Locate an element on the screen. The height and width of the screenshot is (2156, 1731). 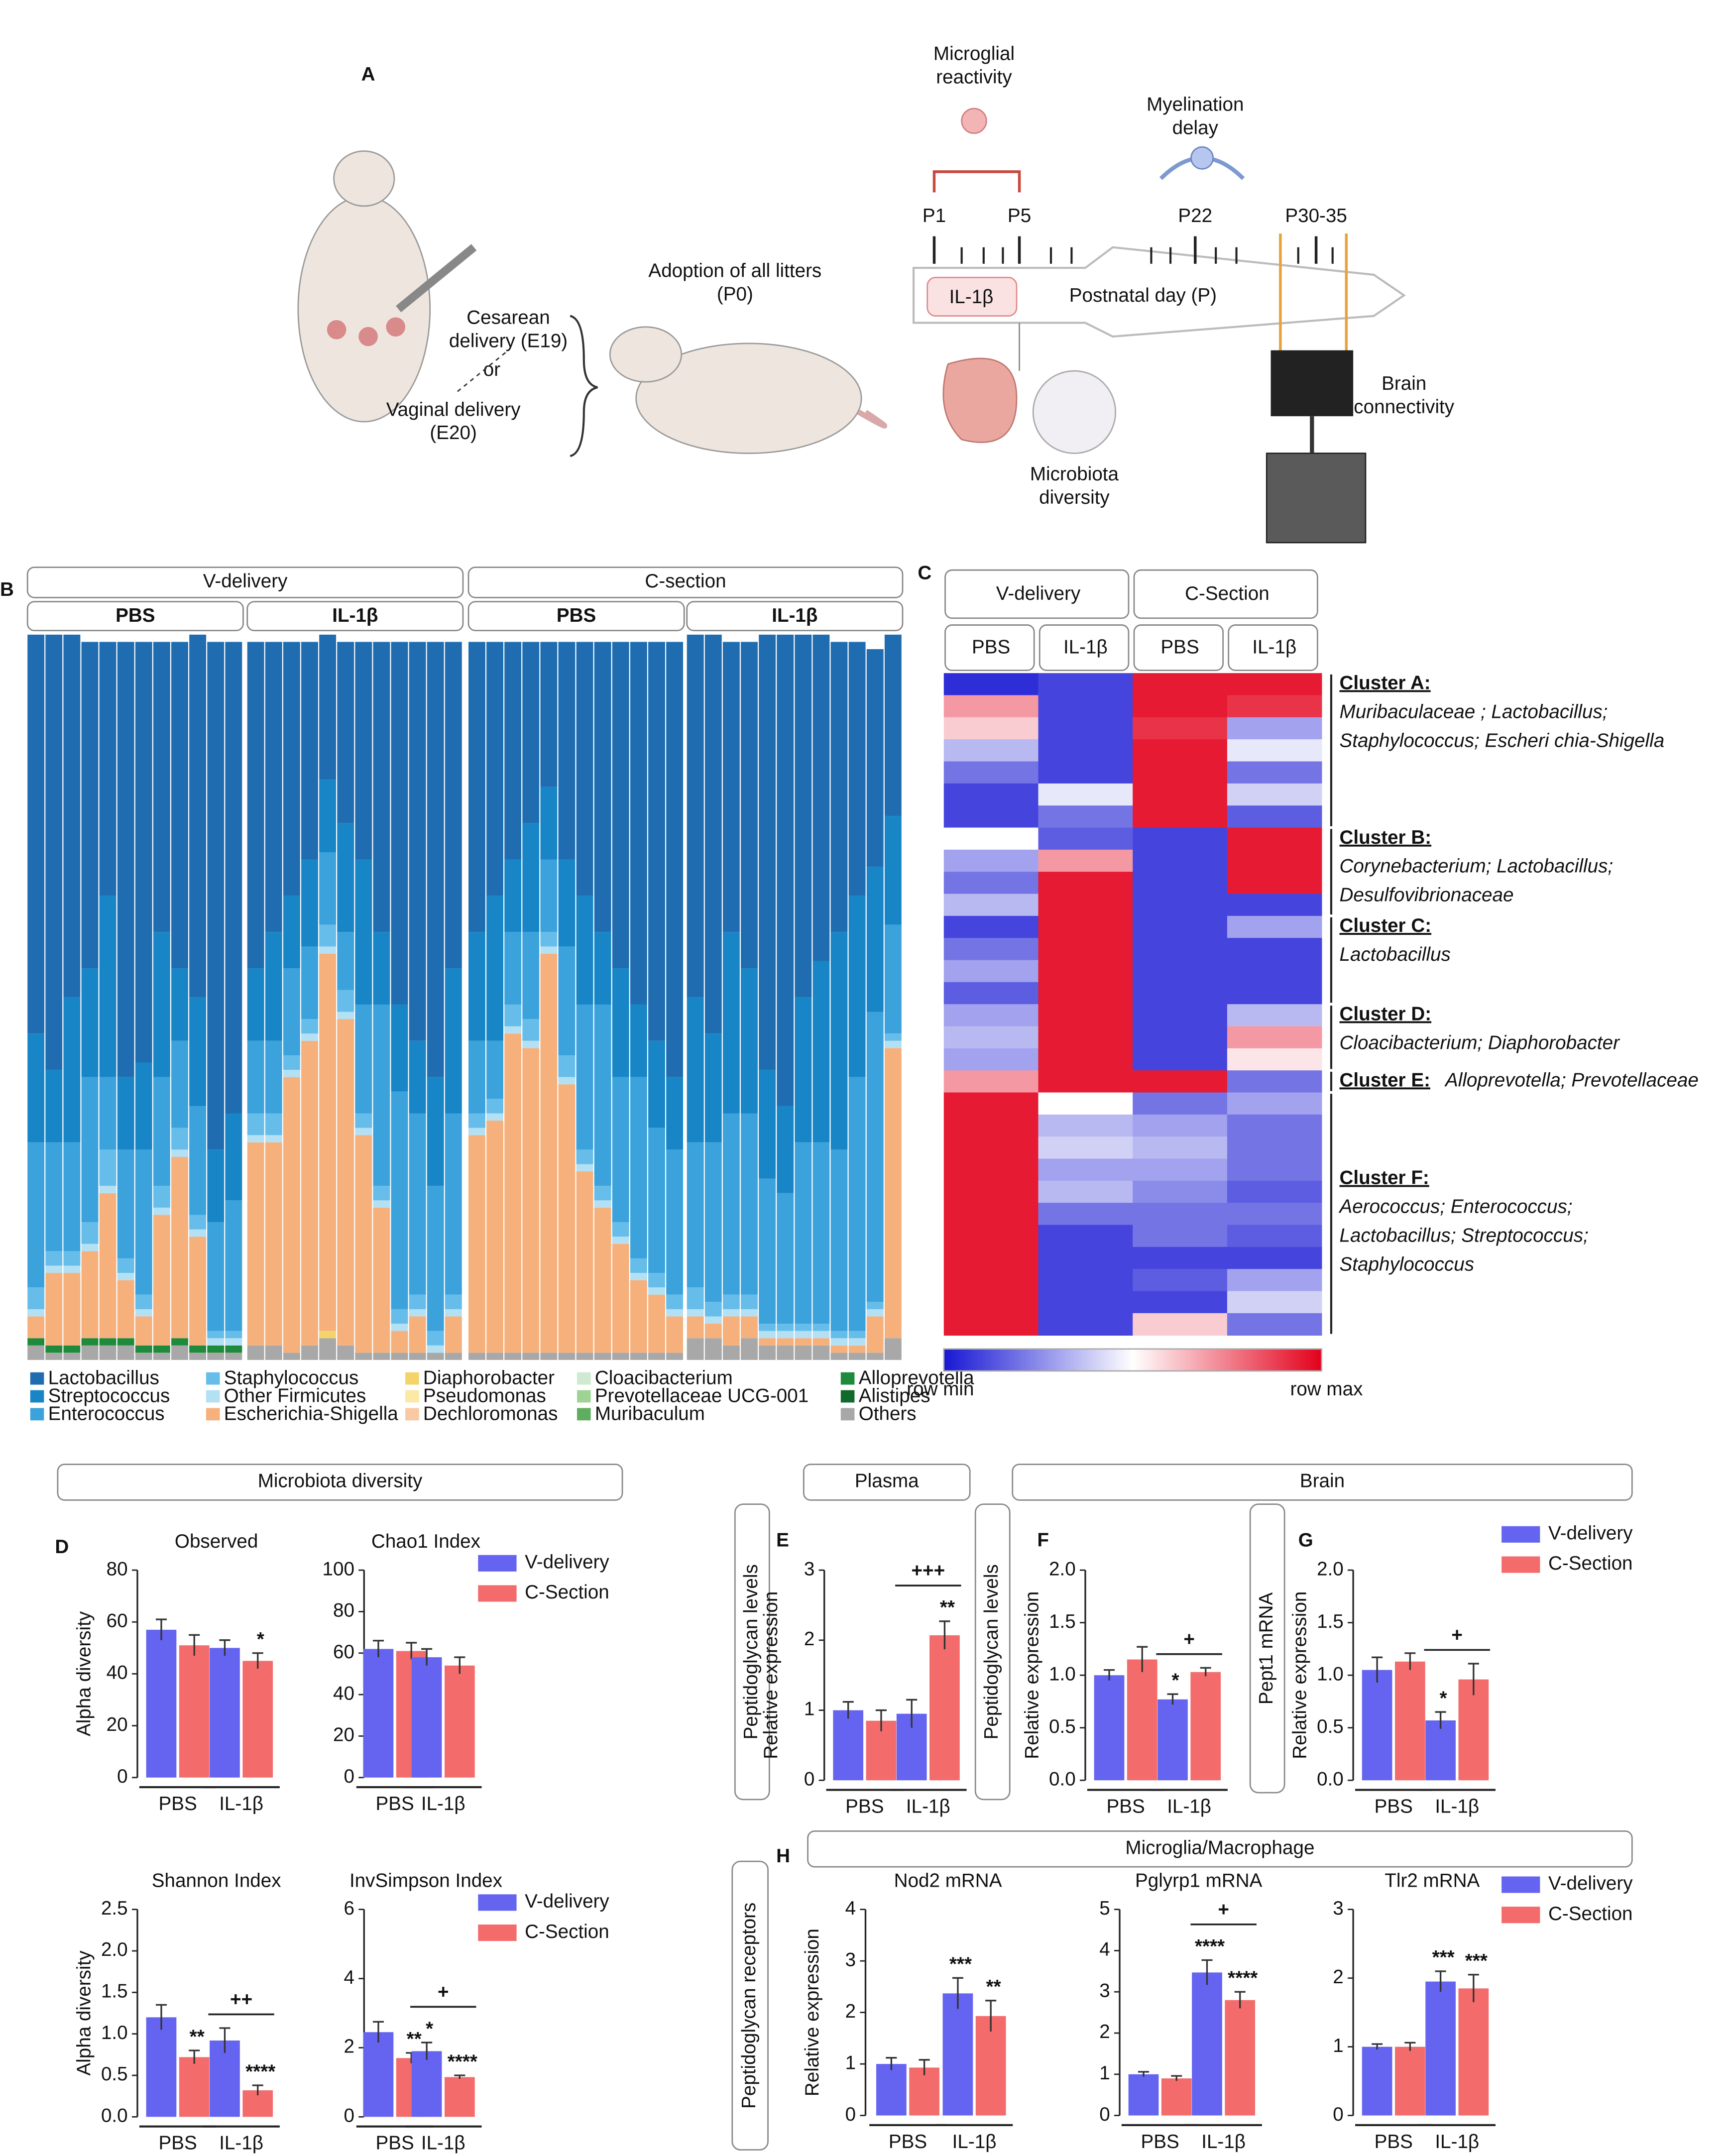
column-label: PBS is located at coordinates (991, 648).